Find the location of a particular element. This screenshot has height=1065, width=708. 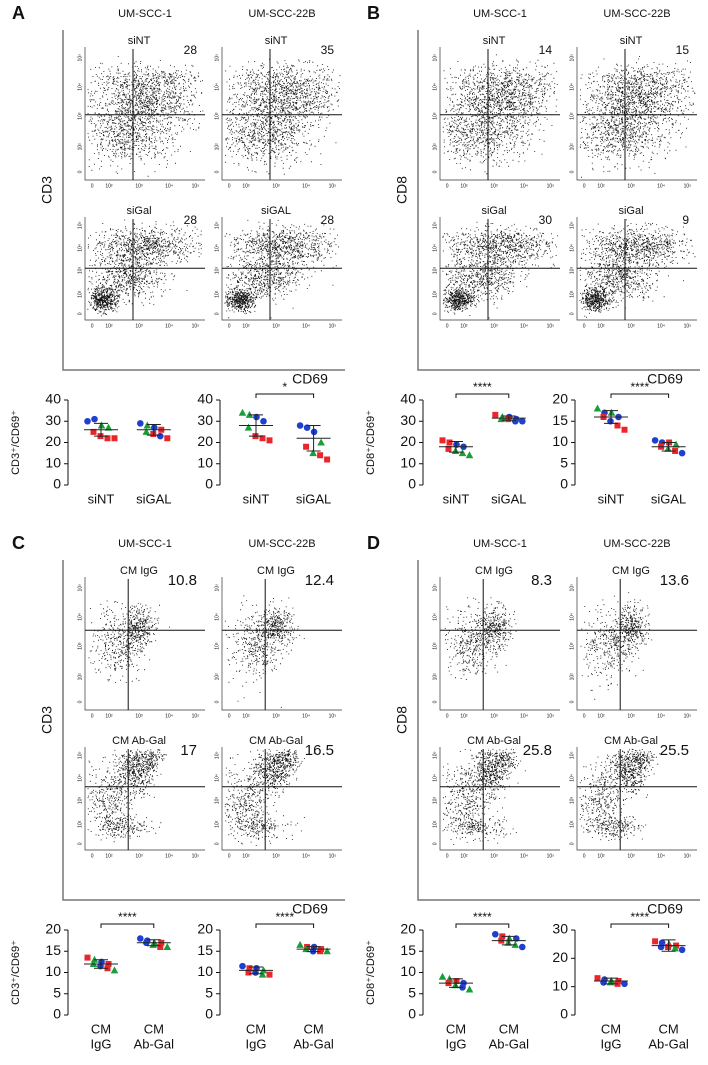

y-tick-label: 15 is located at coordinates (205, 950).